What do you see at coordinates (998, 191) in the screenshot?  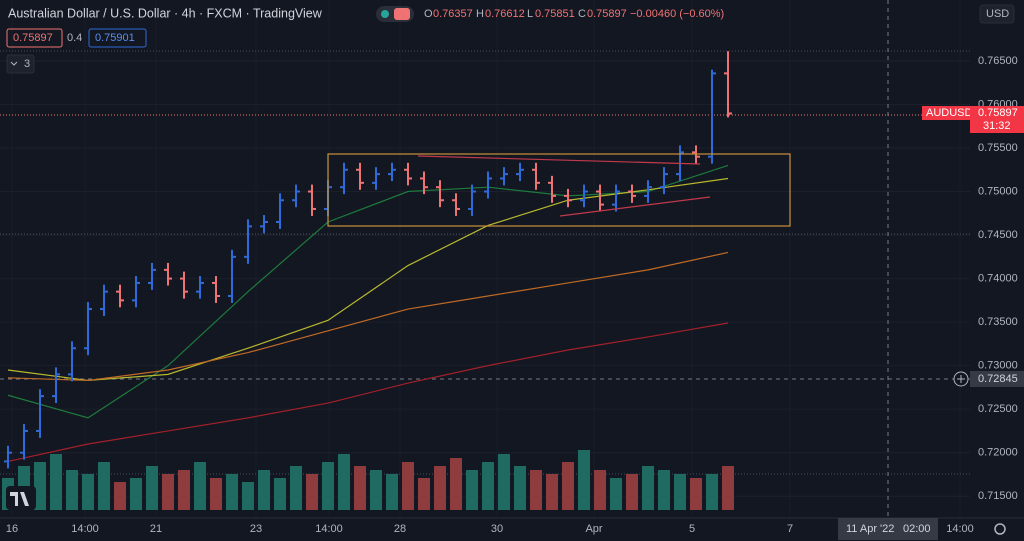 I see `y-tick-label: 0.75000` at bounding box center [998, 191].